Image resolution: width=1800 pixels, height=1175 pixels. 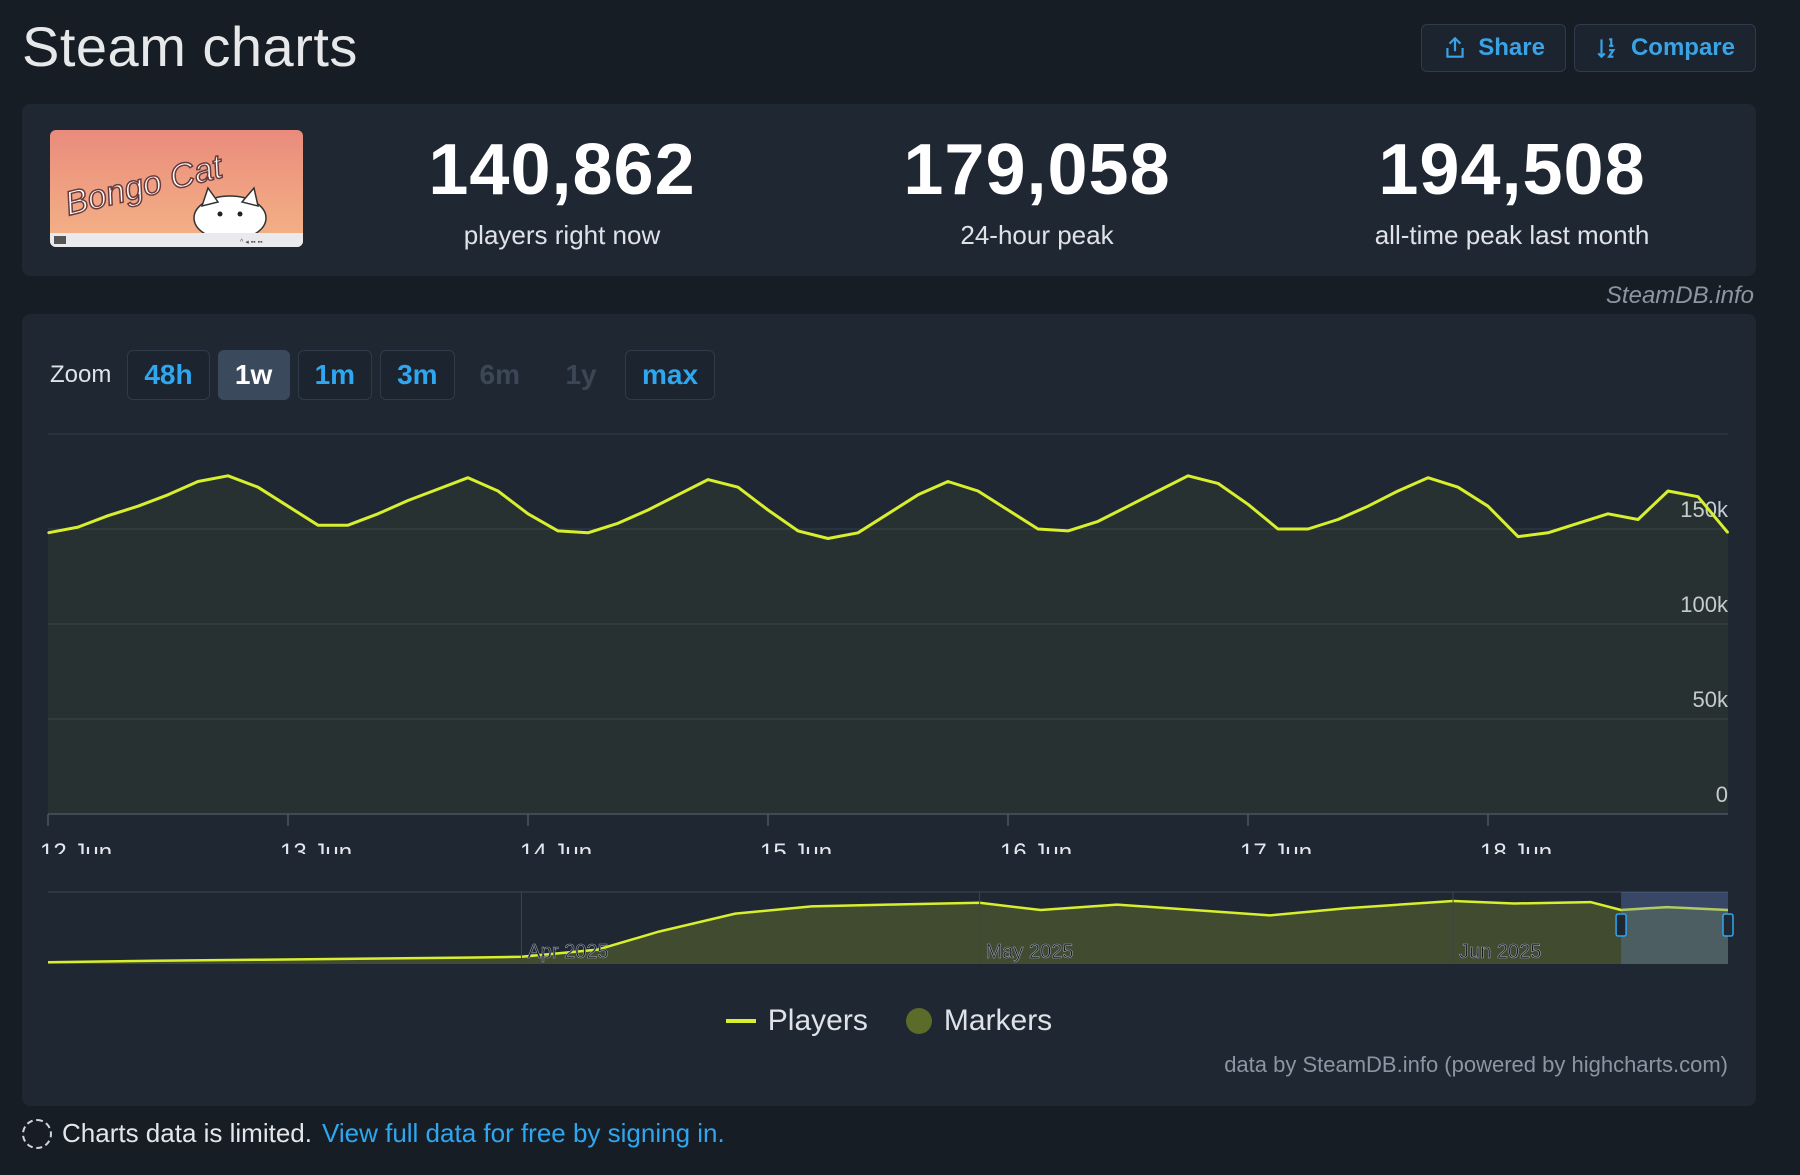 I want to click on top-actions: Share Compare, so click(x=1588, y=48).